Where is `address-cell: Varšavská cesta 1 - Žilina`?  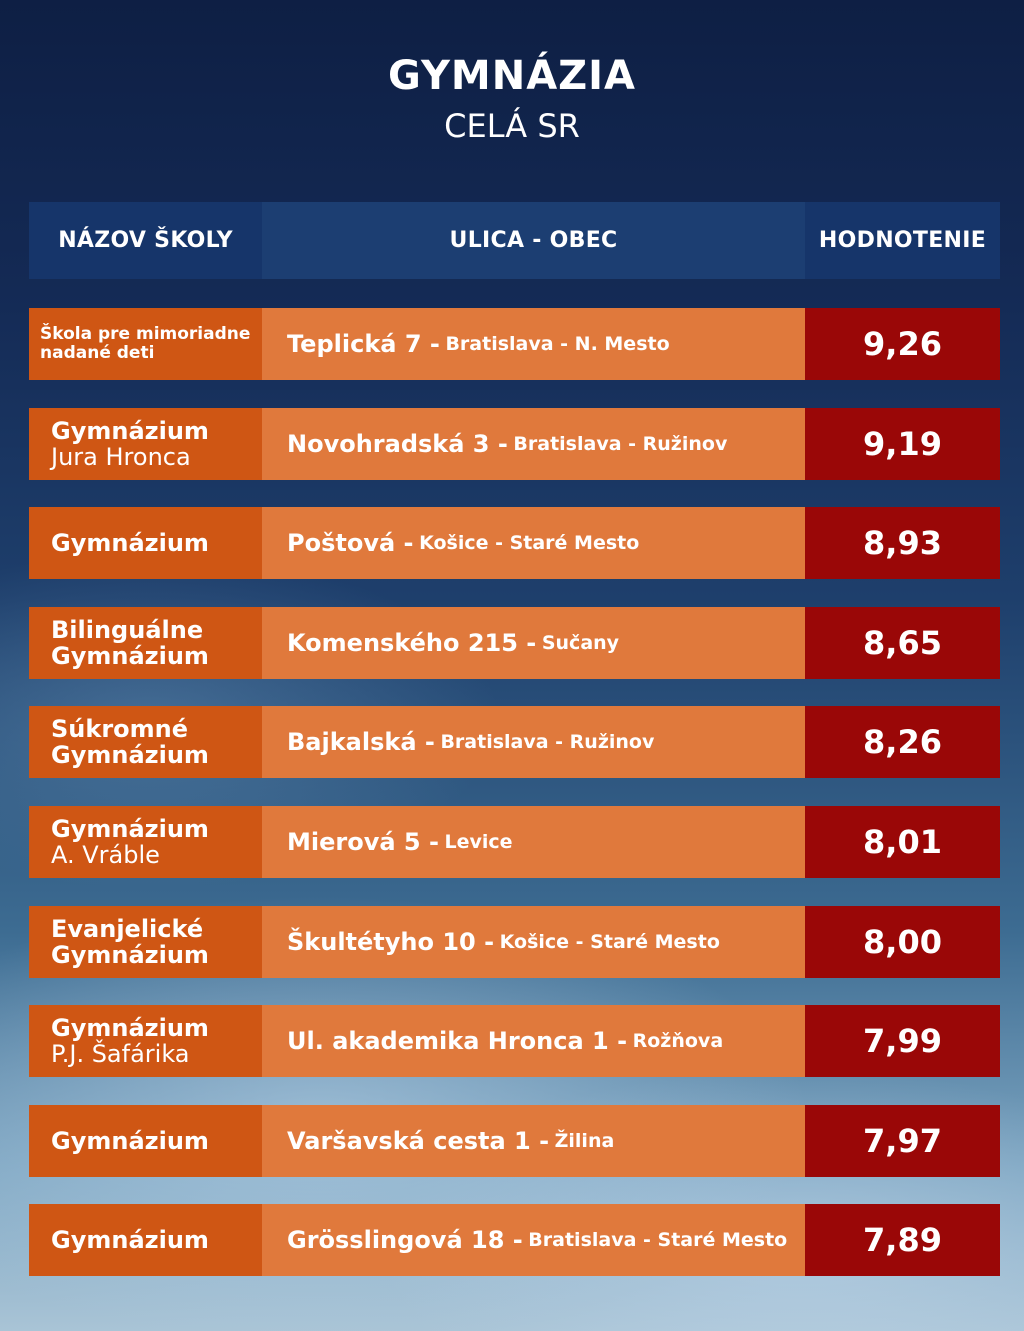
address-cell: Varšavská cesta 1 - Žilina is located at coordinates (533, 1140).